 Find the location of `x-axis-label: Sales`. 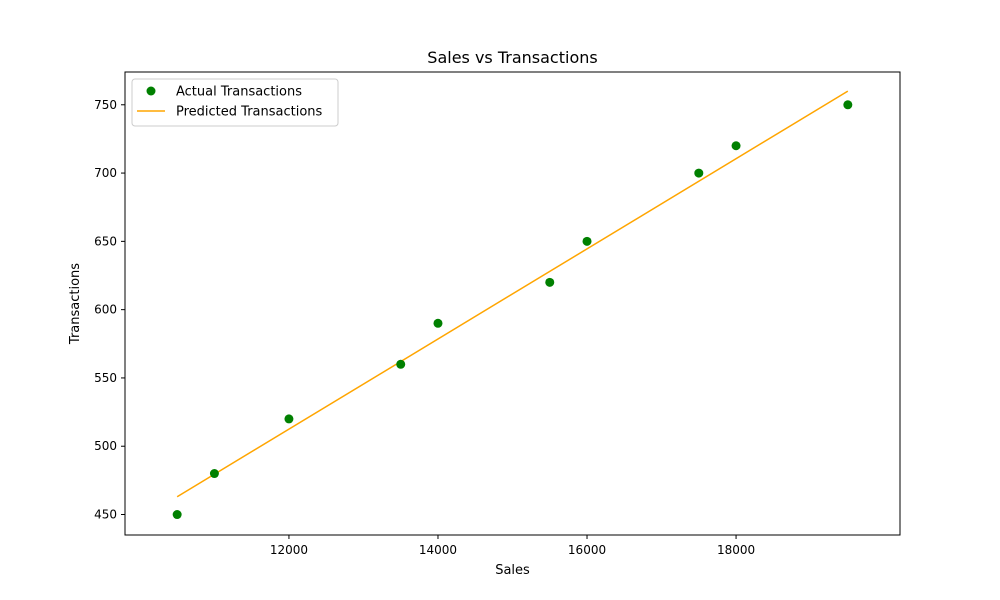

x-axis-label: Sales is located at coordinates (512, 570).